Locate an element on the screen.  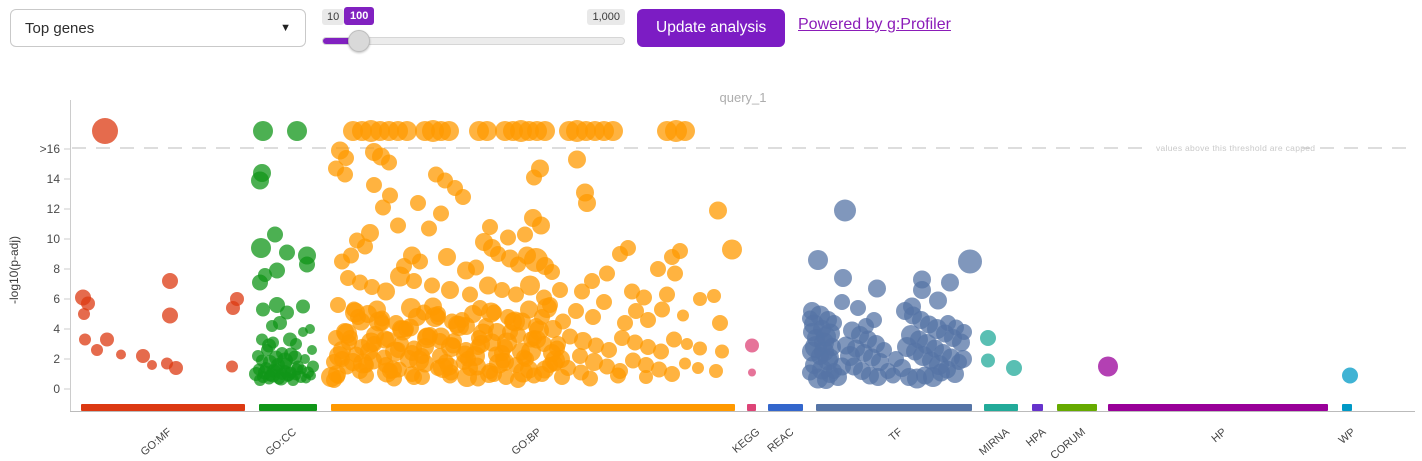
source-axis-bar-hp is located at coordinates (1218, 407).